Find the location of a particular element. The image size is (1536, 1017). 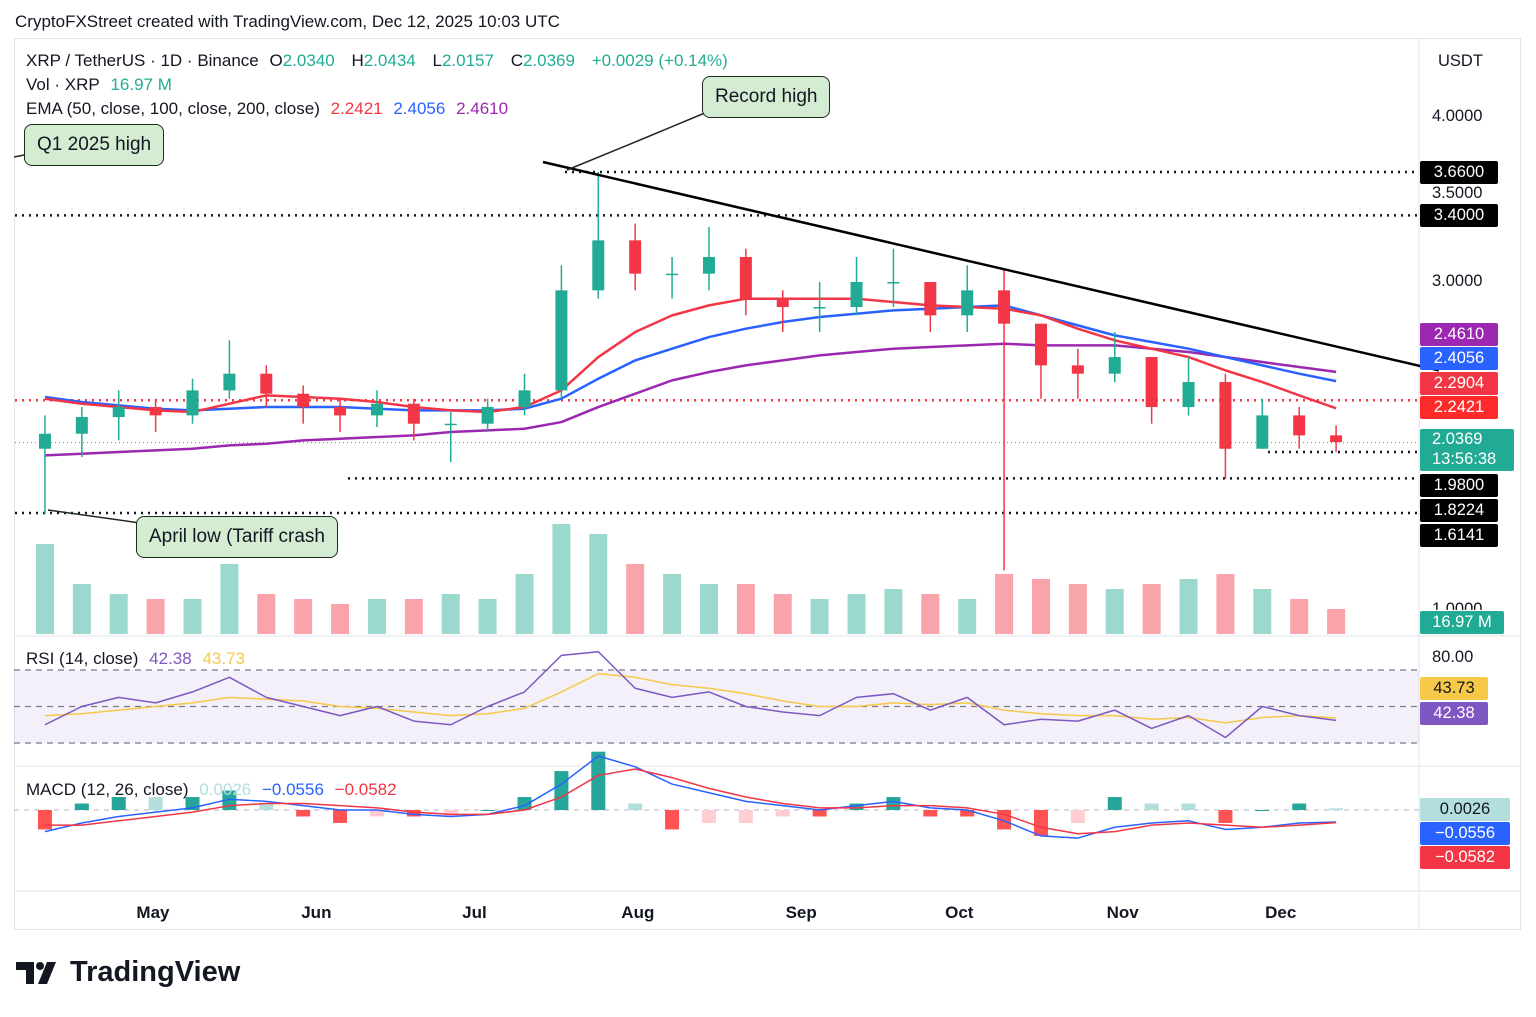

time-axis-label-dec: Dec is located at coordinates (1281, 912).